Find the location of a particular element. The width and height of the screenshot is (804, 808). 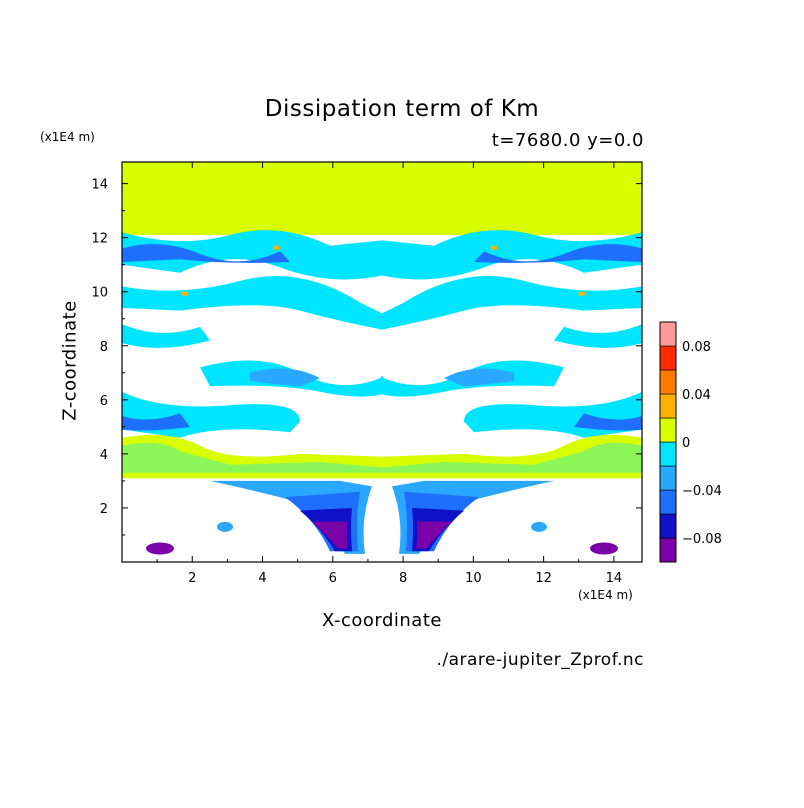

colorbar-tick-label: −0.08 is located at coordinates (702, 539).